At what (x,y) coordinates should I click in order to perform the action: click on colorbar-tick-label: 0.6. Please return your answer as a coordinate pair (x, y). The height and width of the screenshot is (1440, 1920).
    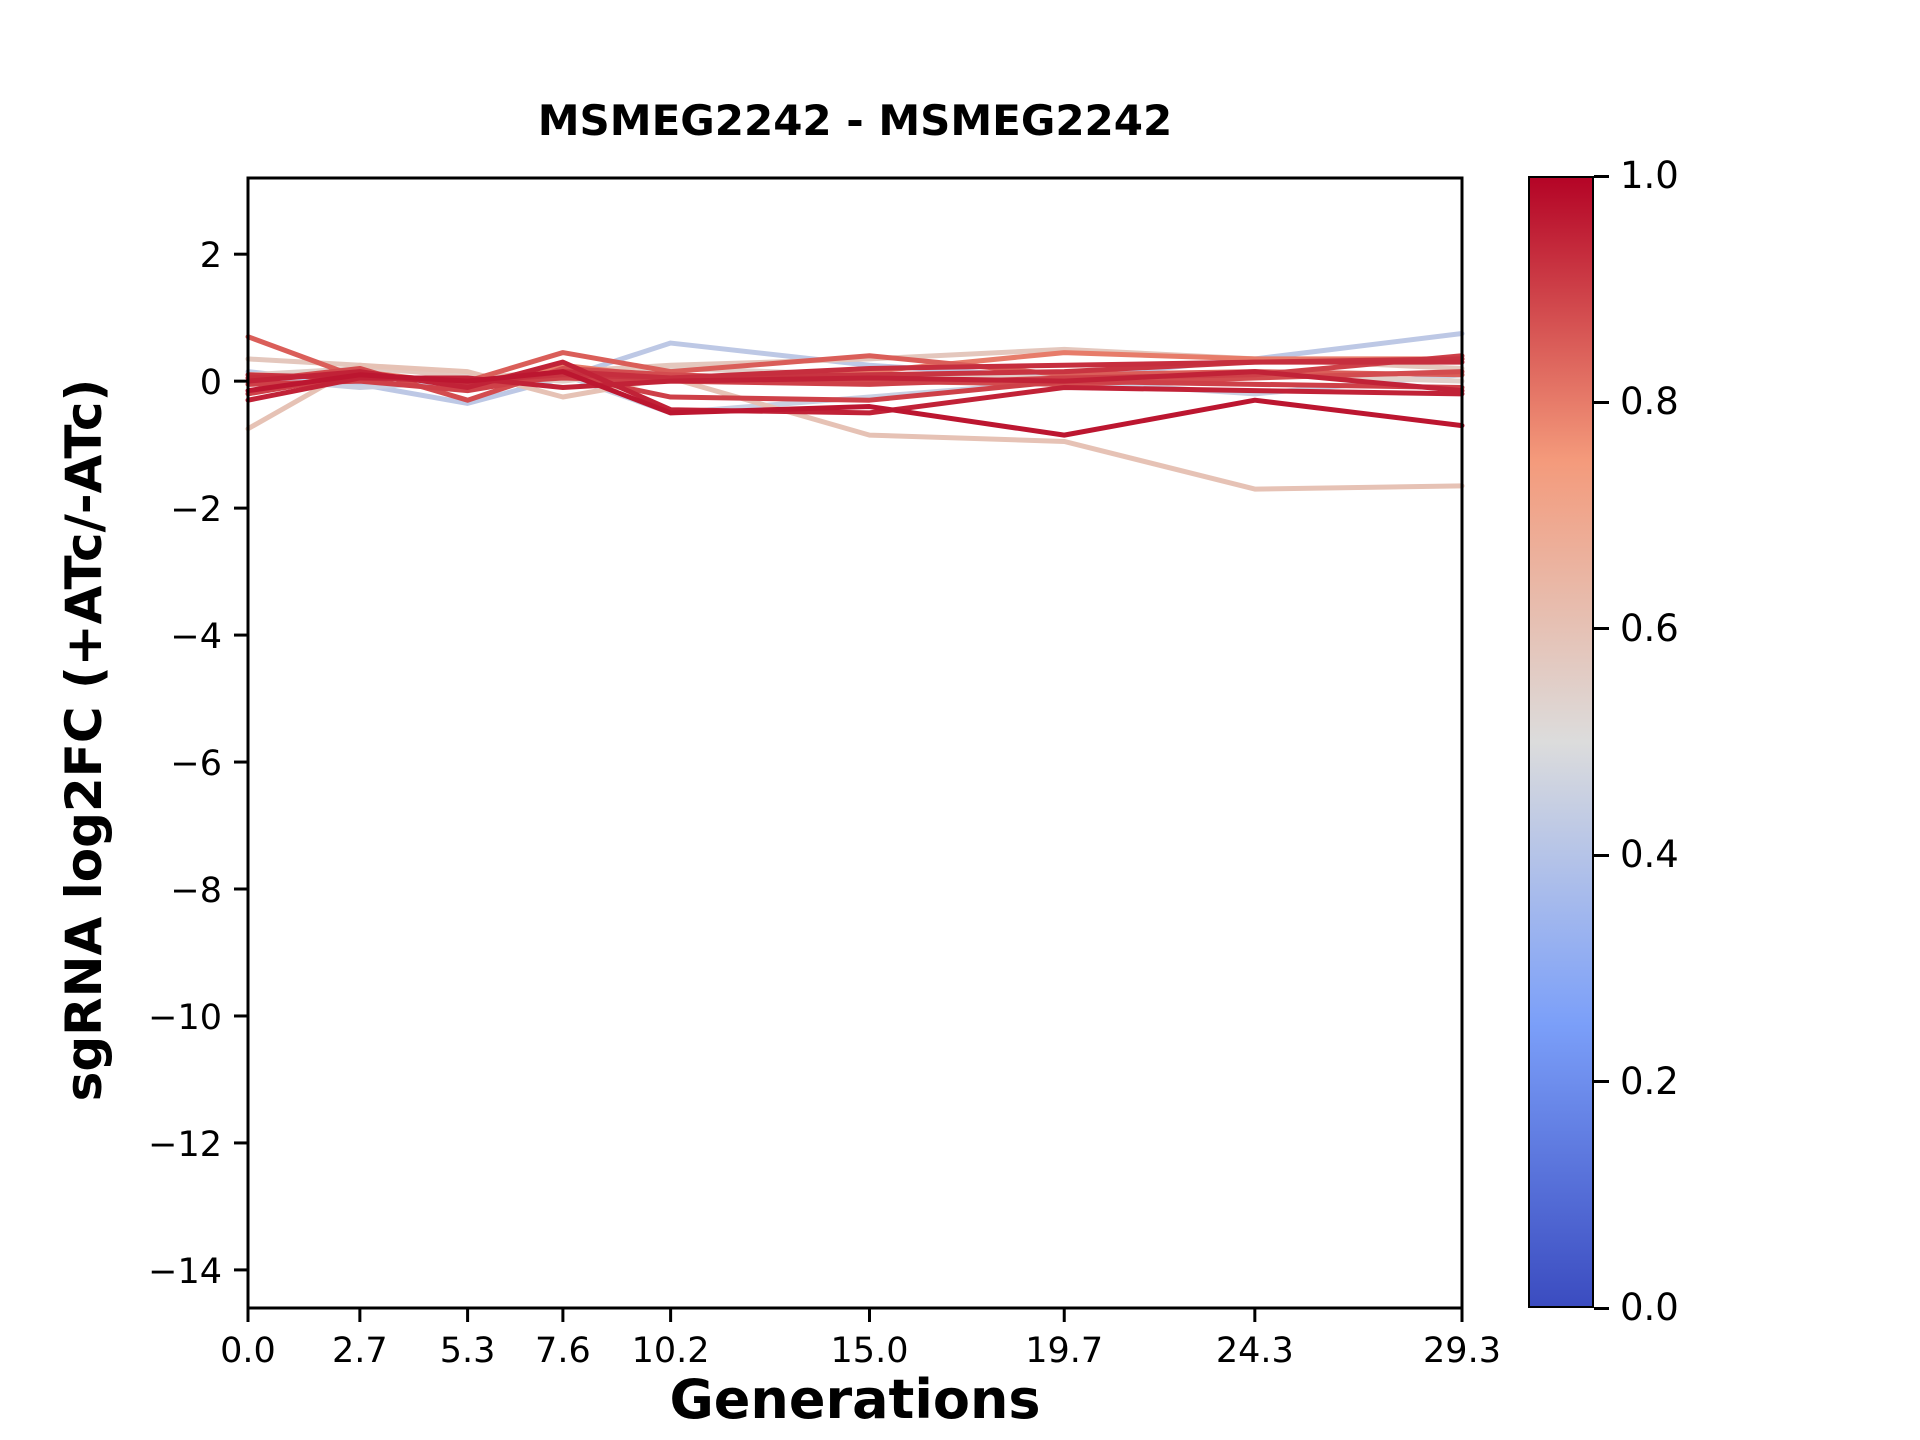
    Looking at the image, I should click on (1649, 628).